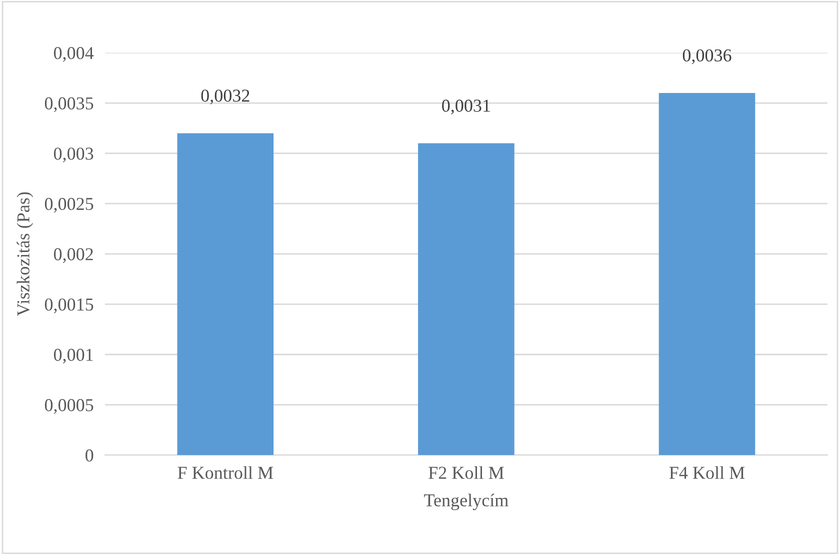 Image resolution: width=840 pixels, height=555 pixels. Describe the element at coordinates (25, 254) in the screenshot. I see `y-axis-title: Viszkozitás (Pas)` at that location.